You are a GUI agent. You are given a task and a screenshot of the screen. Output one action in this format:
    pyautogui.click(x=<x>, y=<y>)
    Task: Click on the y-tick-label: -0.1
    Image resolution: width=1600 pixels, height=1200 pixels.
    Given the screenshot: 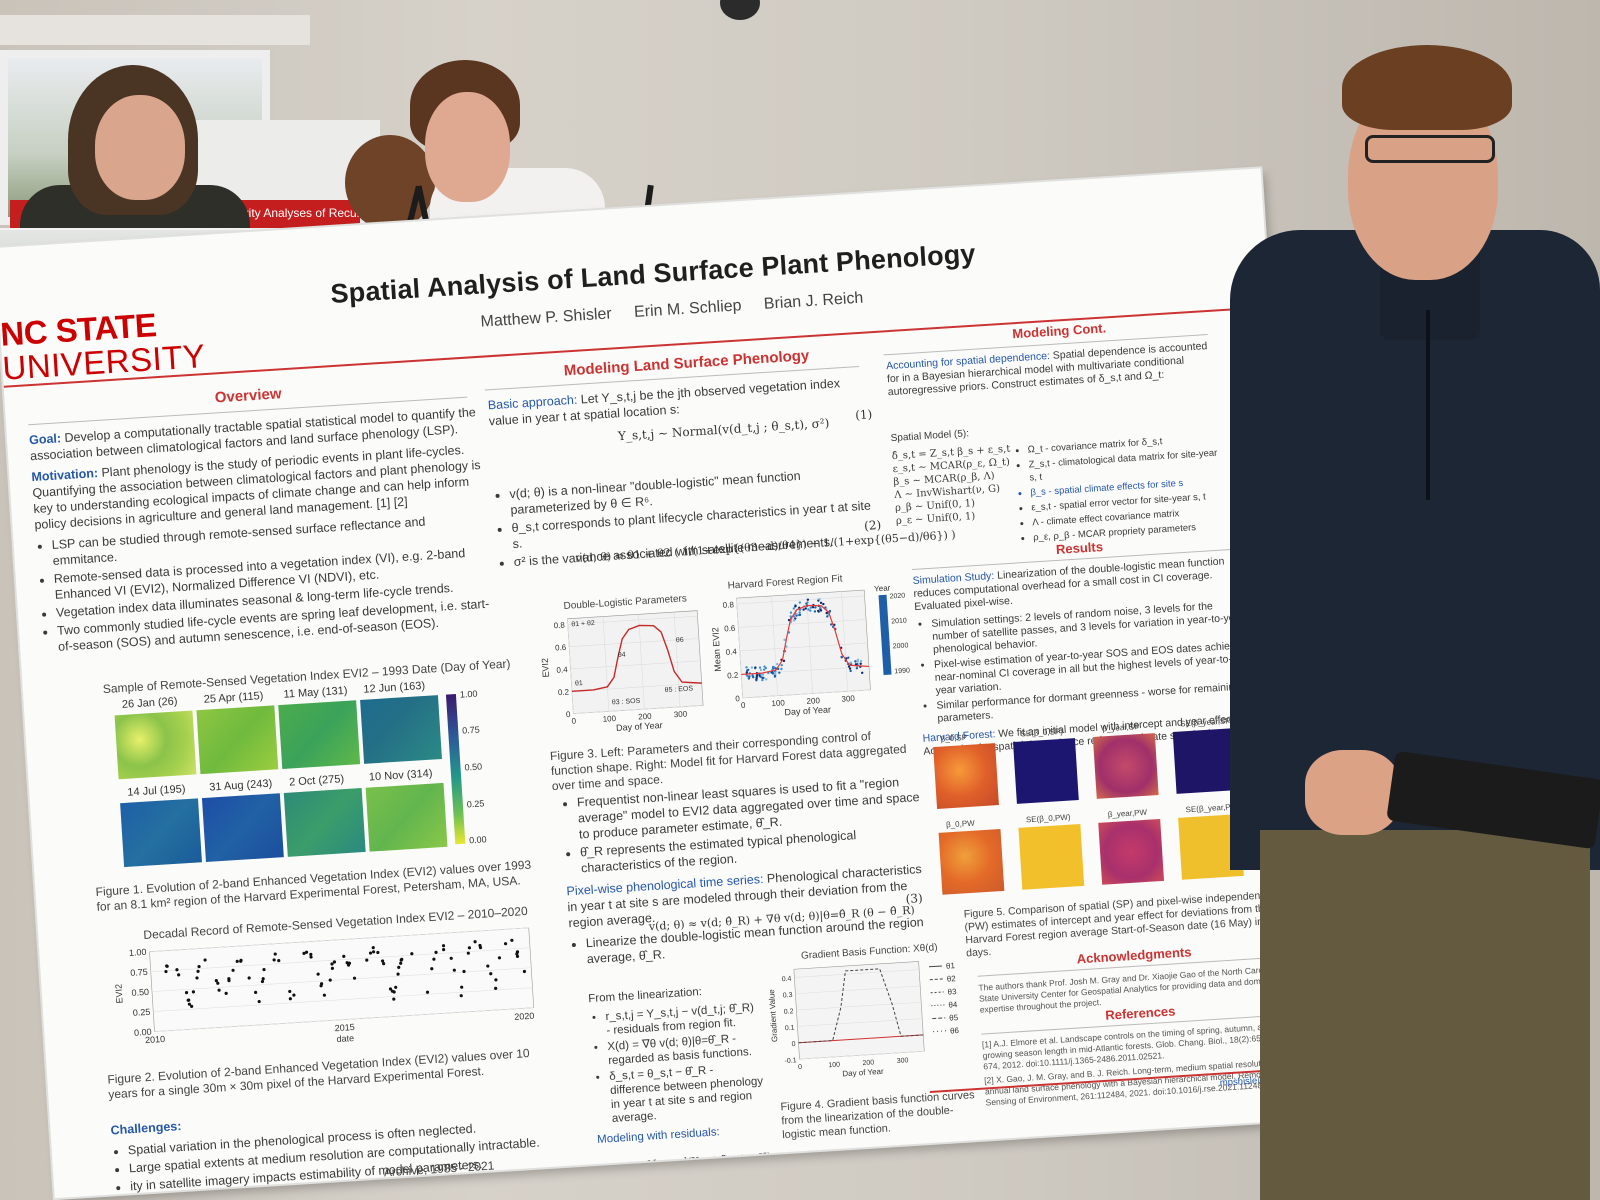 What is the action you would take?
    pyautogui.click(x=790, y=1061)
    